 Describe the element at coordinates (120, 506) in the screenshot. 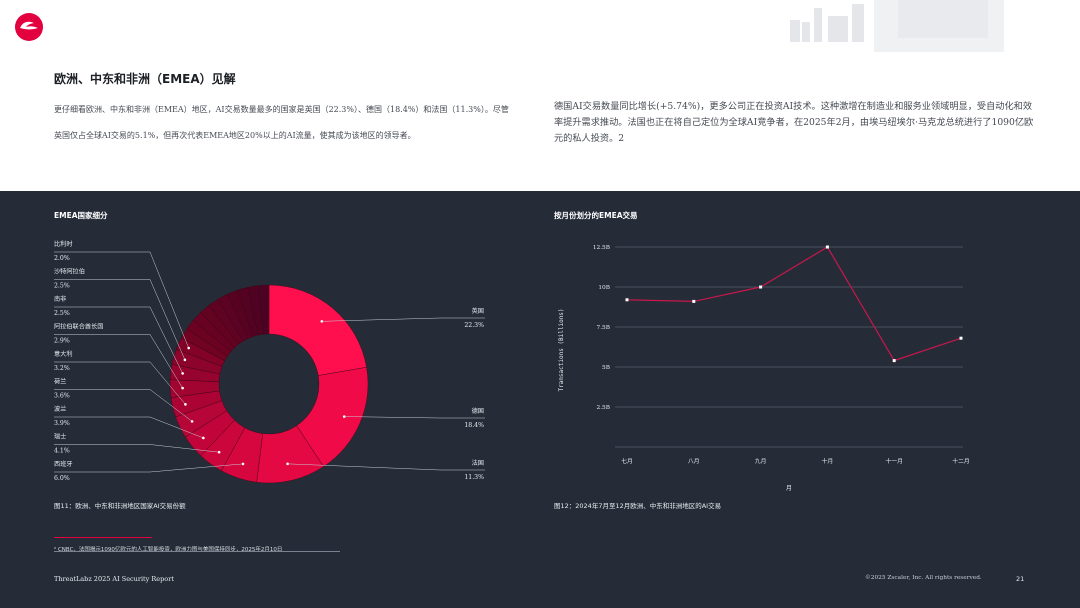

I see `donut-caption: 图11：欧洲、中东和非洲地区国家AI交易份额` at that location.